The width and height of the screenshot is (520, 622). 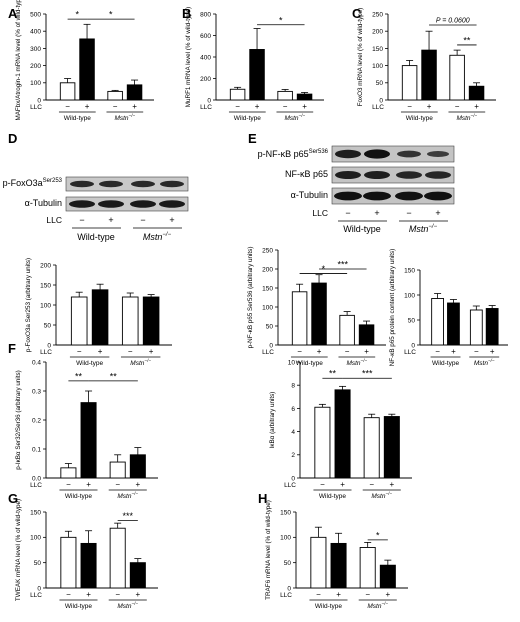 What do you see at coordinates (188, 57) in the screenshot?
I see `y-axis-label: MuRF1 mRNA level (% of wild-type)` at bounding box center [188, 57].